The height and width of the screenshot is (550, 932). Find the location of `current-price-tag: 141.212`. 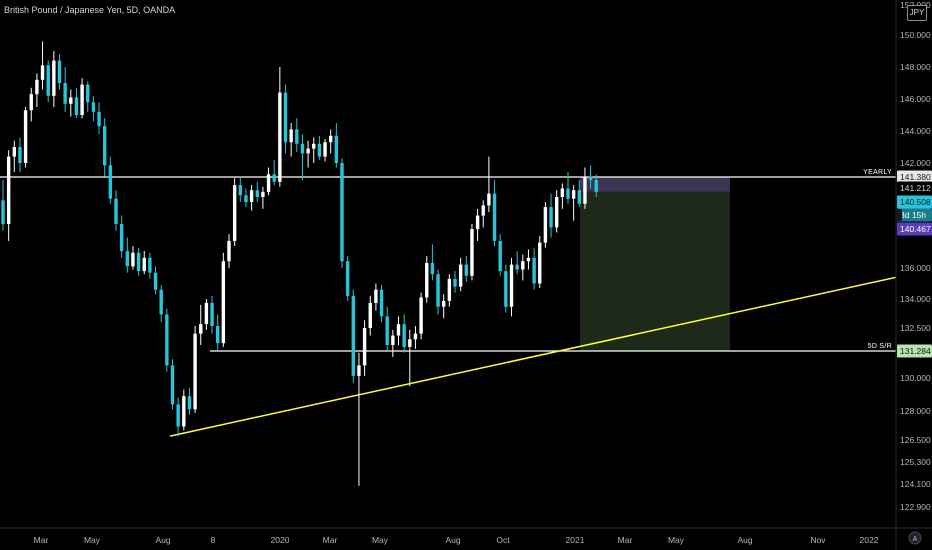

current-price-tag: 141.212 is located at coordinates (914, 188).